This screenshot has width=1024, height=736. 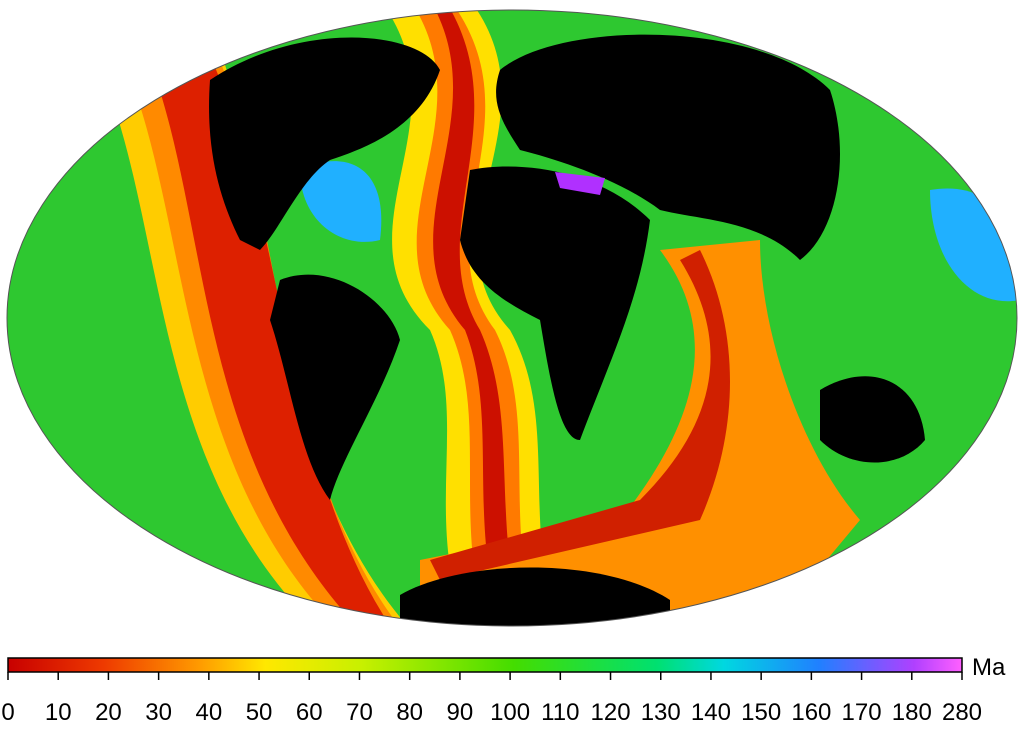 I want to click on tick-label: 80, so click(x=409, y=712).